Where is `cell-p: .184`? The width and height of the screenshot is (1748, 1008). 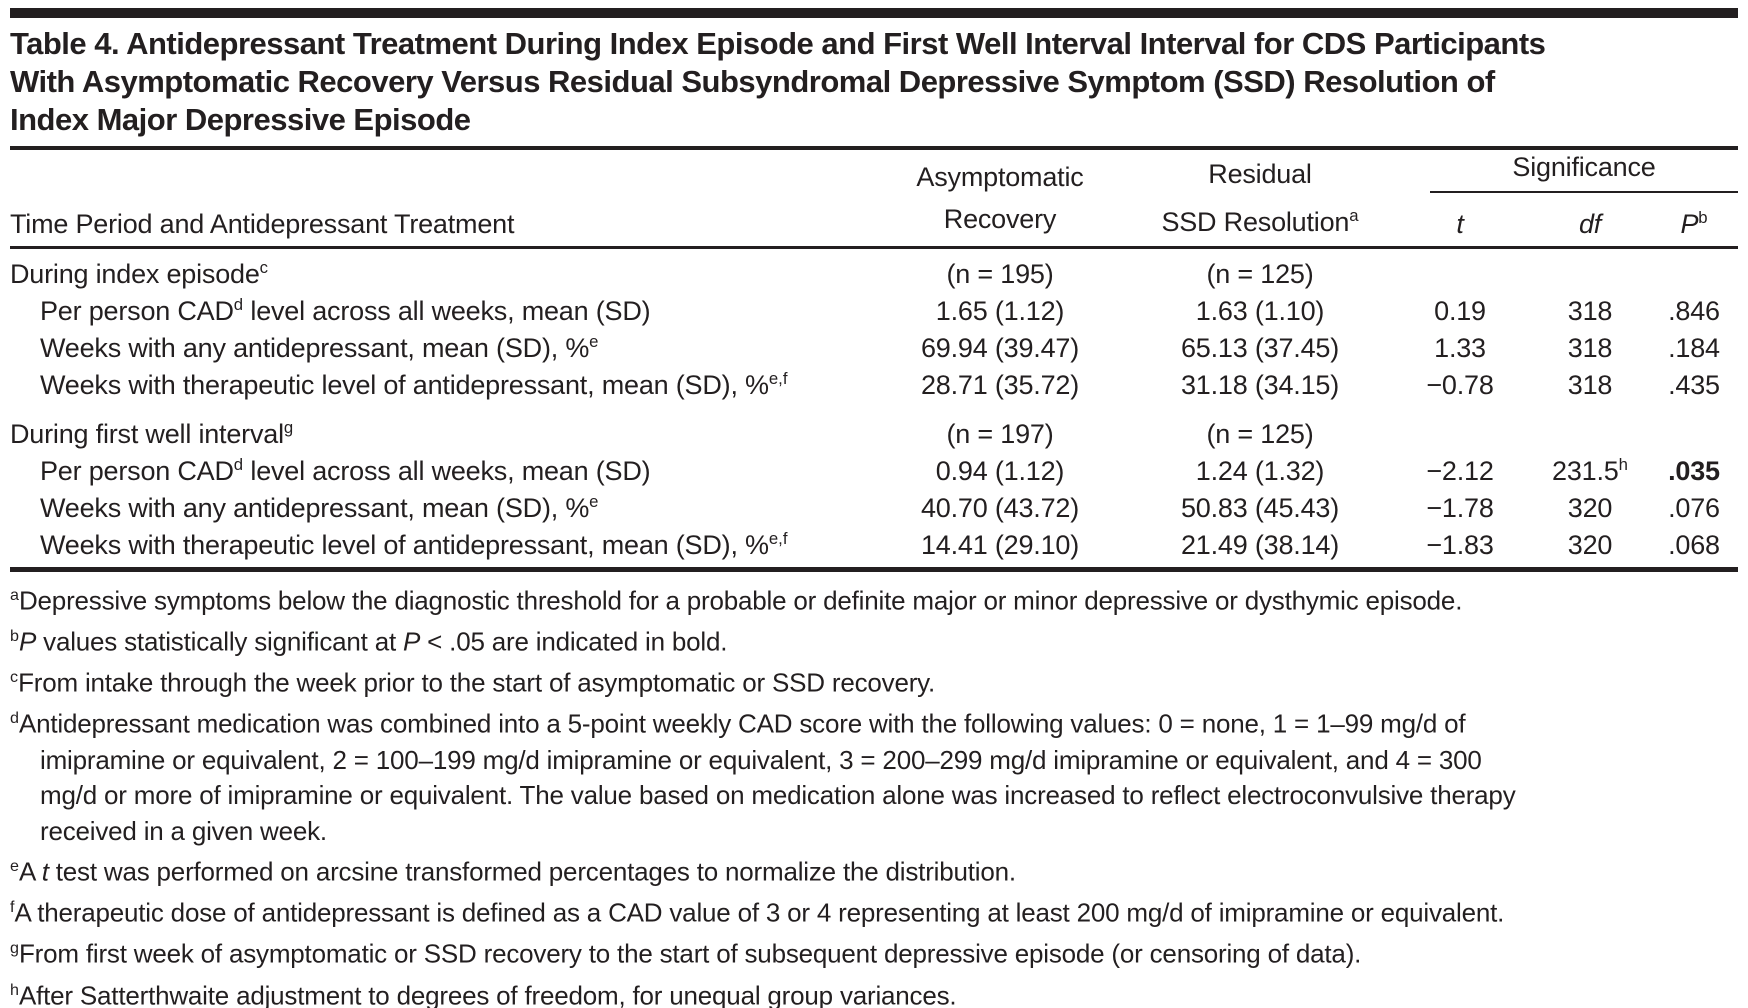 cell-p: .184 is located at coordinates (1694, 348).